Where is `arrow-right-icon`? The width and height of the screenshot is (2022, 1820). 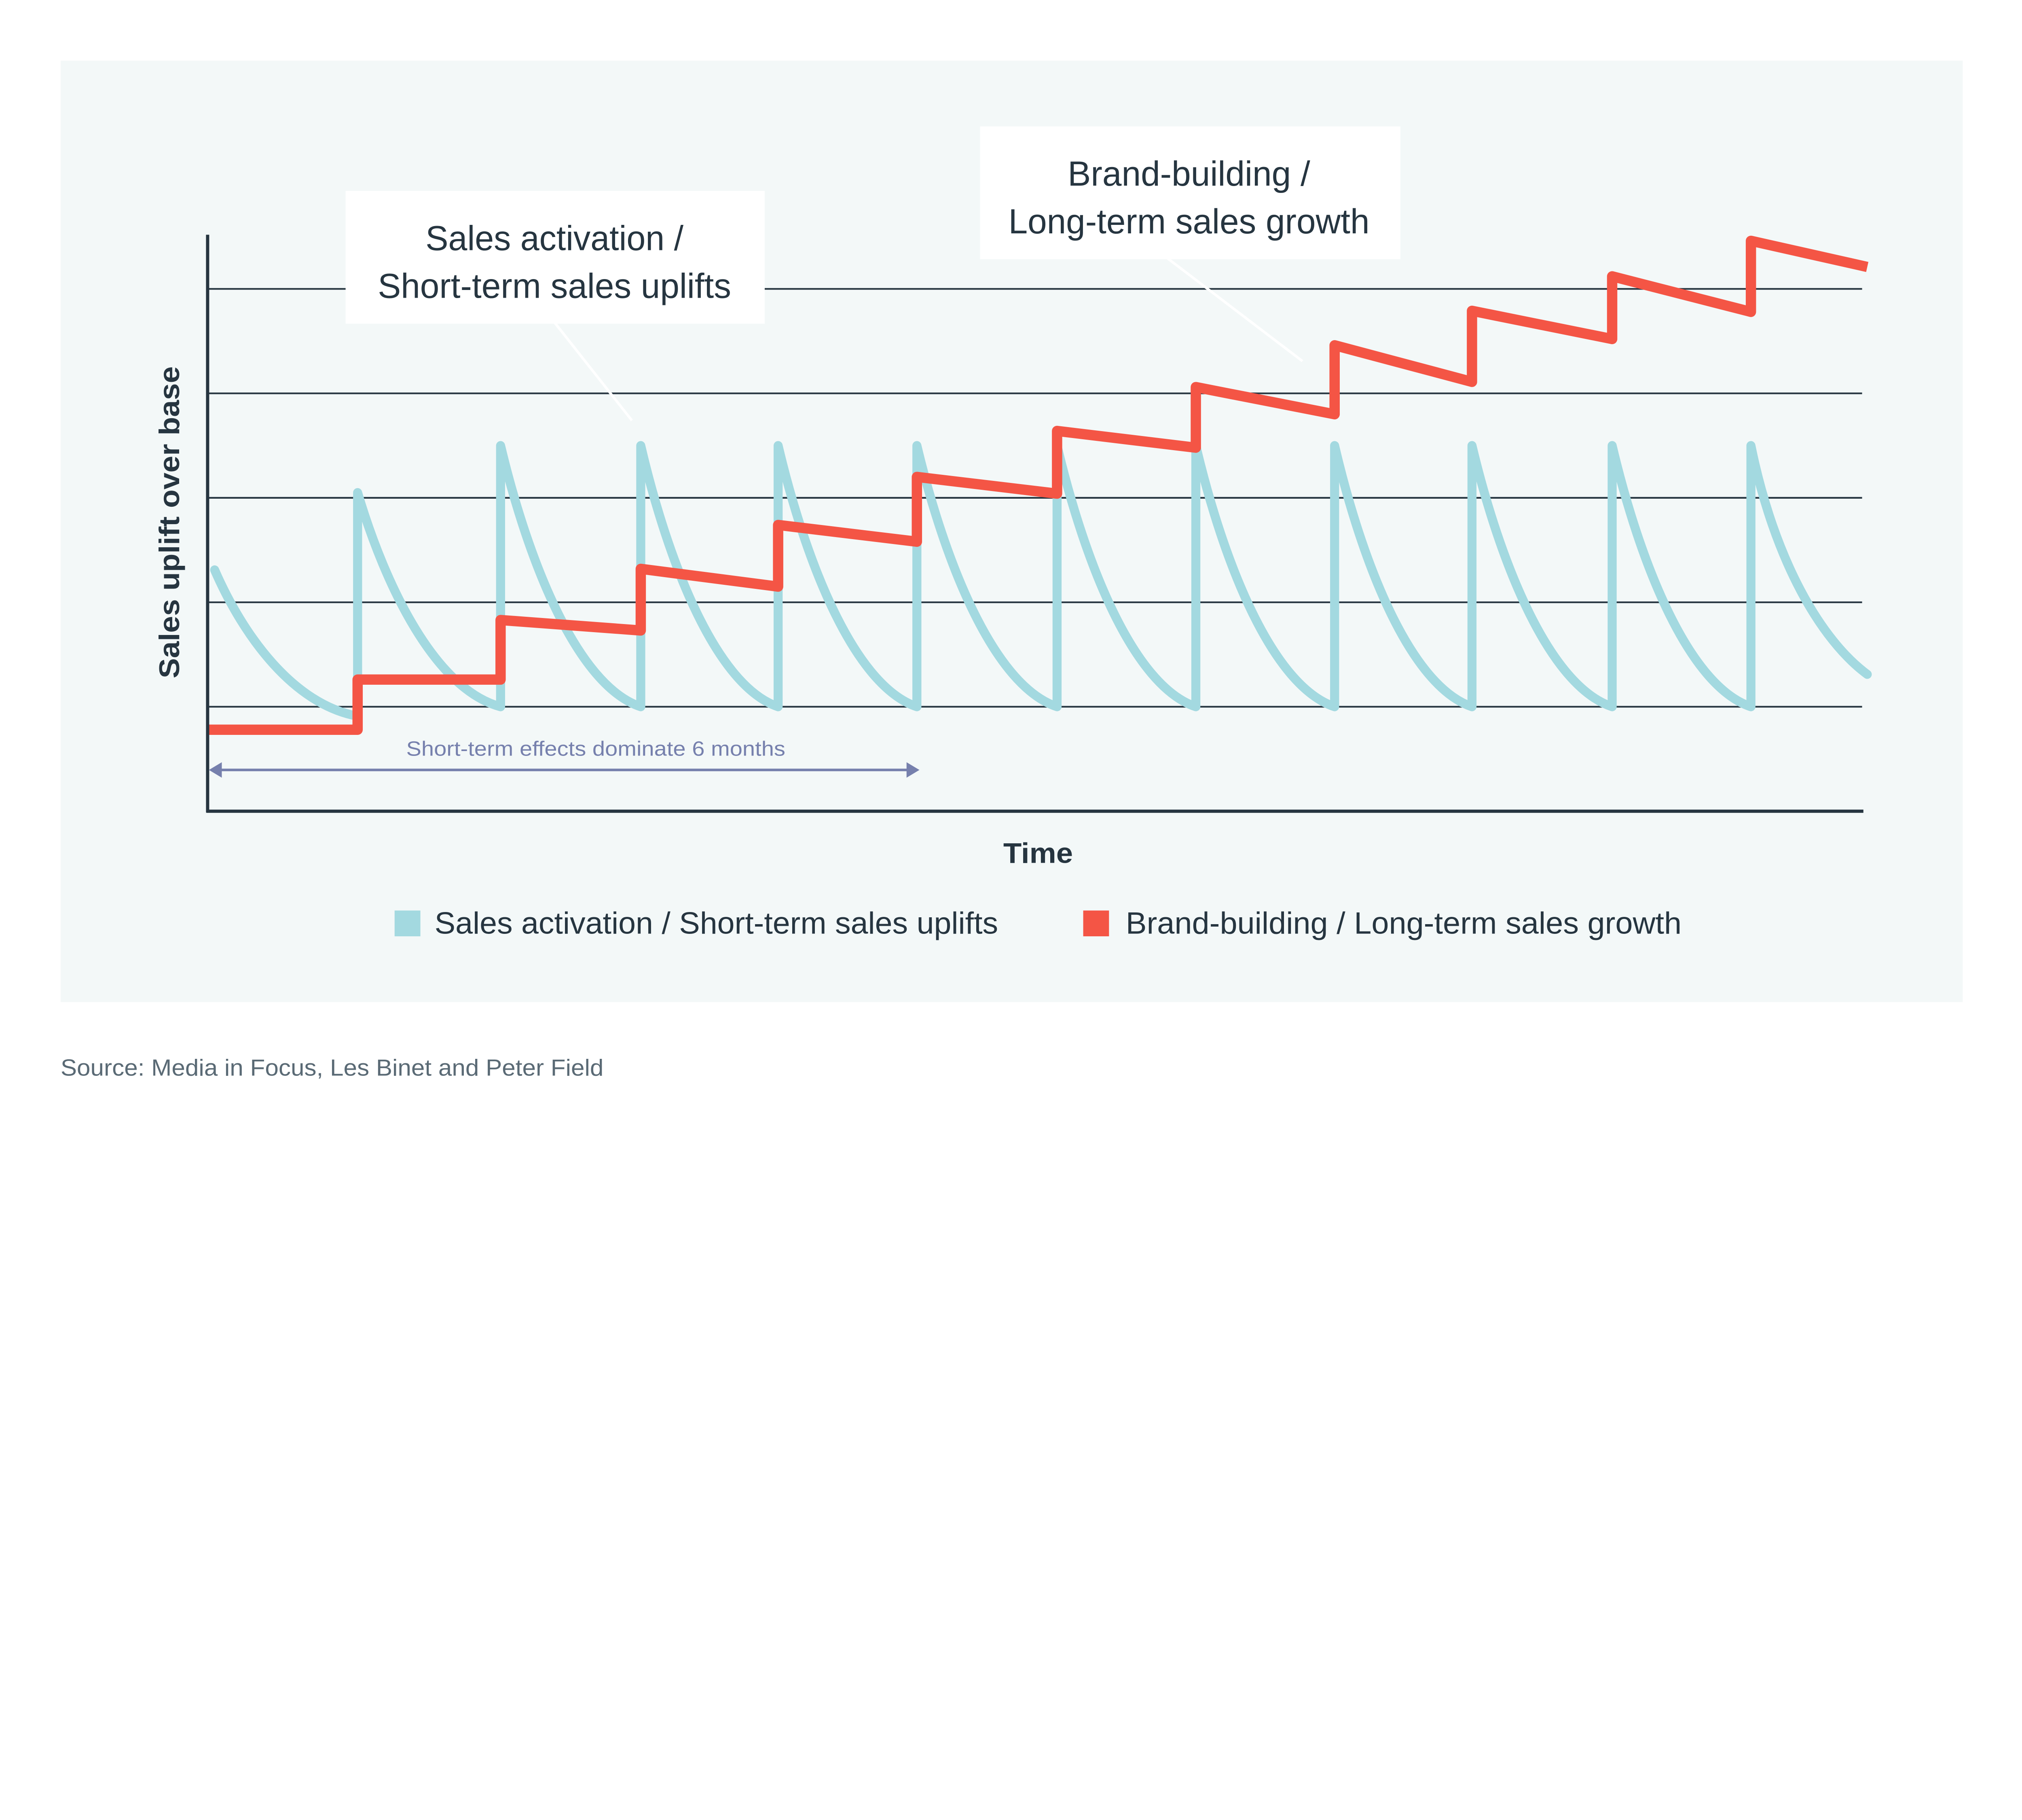 arrow-right-icon is located at coordinates (913, 770).